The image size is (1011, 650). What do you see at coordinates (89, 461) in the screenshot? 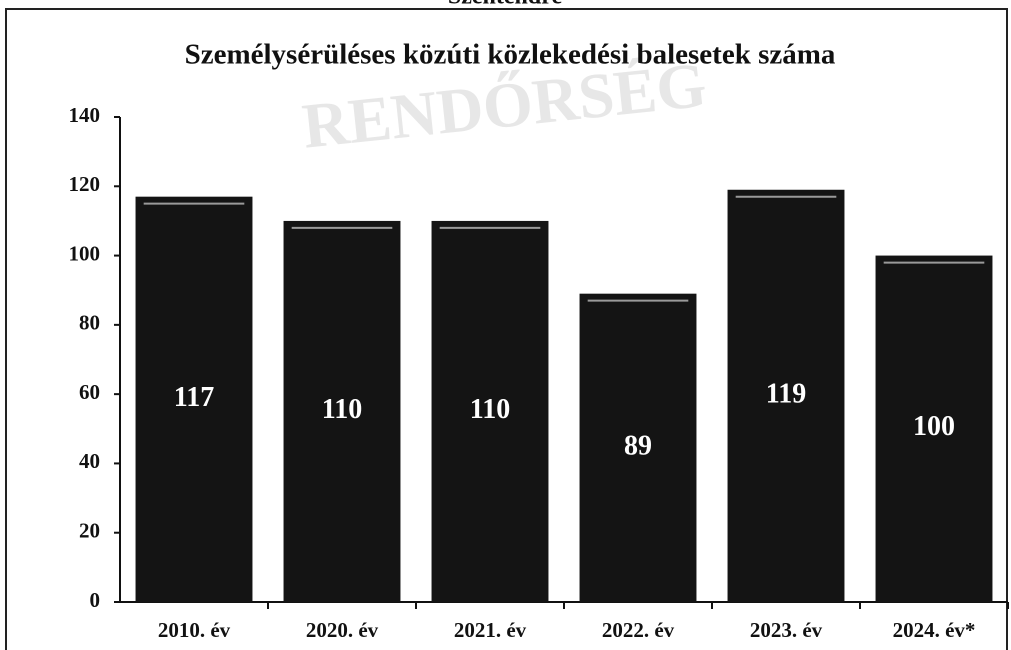
I see `y-tick-label: 40` at bounding box center [89, 461].